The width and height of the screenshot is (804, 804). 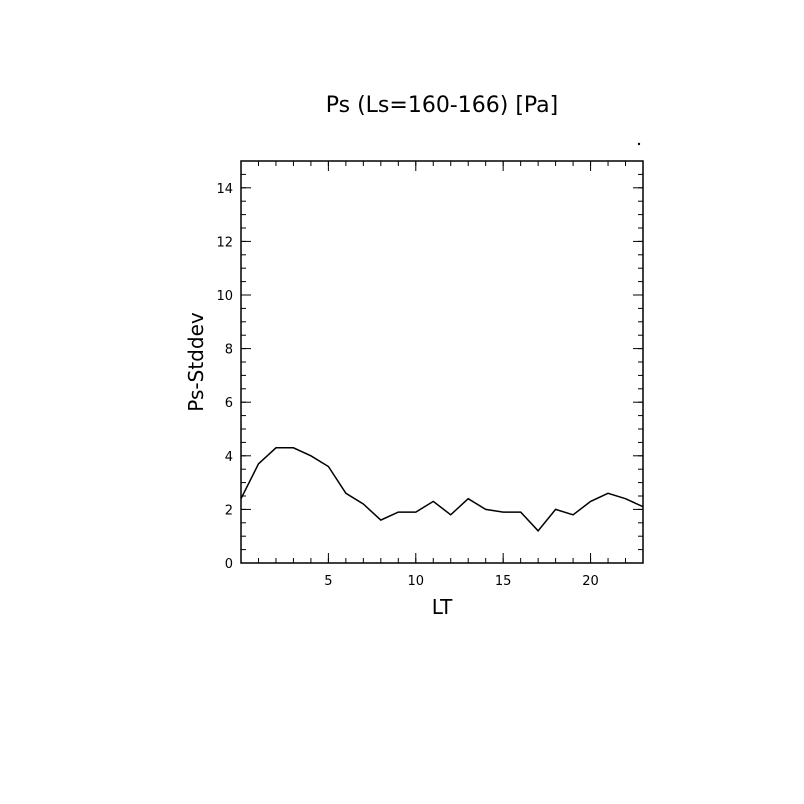 I want to click on chart-title: Ps (Ls=160-166) [Pa], so click(x=442, y=105).